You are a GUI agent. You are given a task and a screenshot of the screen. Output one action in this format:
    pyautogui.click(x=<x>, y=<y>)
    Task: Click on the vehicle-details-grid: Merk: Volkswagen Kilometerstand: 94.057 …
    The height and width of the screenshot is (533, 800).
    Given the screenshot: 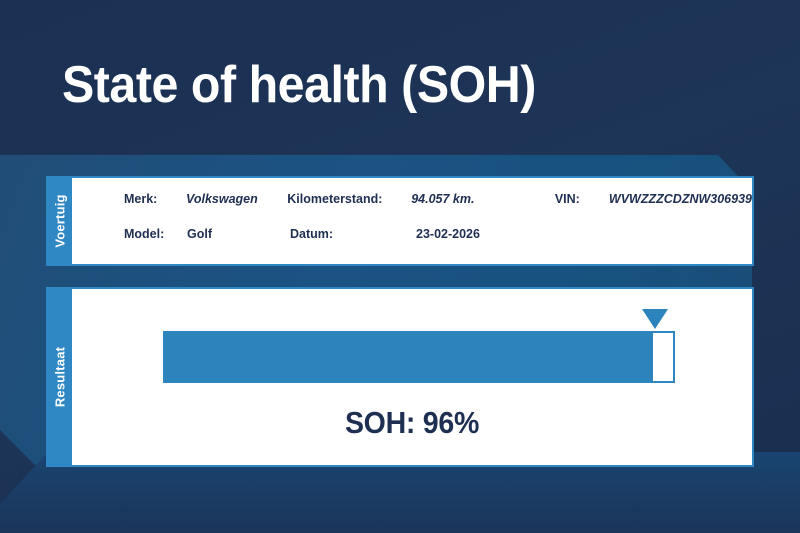 What is the action you would take?
    pyautogui.click(x=412, y=221)
    